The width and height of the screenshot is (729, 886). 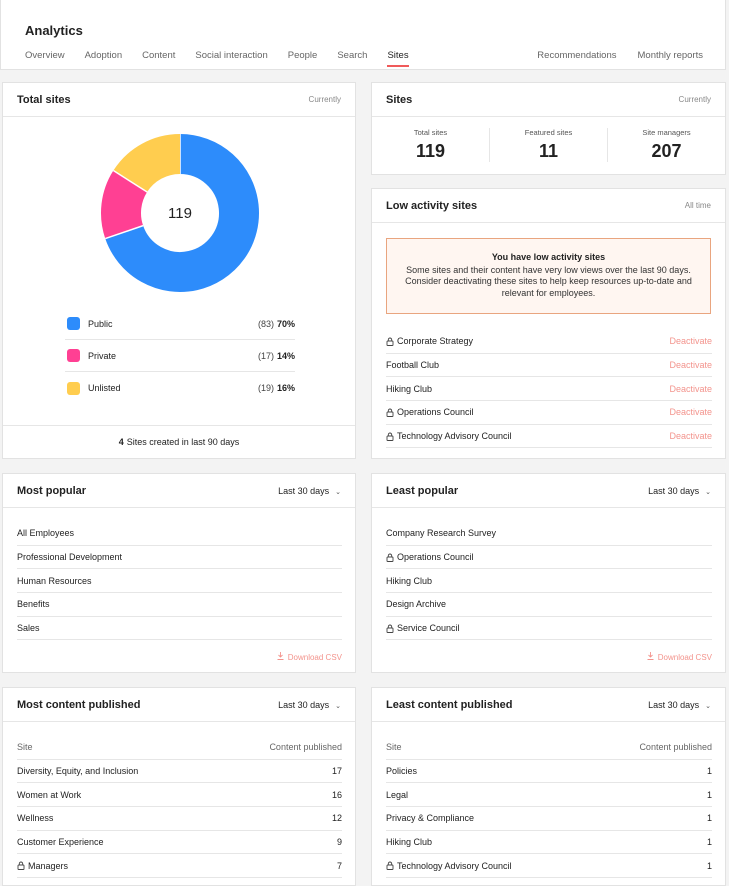 What do you see at coordinates (180, 324) in the screenshot?
I see `legend-row: Public (83) 70%` at bounding box center [180, 324].